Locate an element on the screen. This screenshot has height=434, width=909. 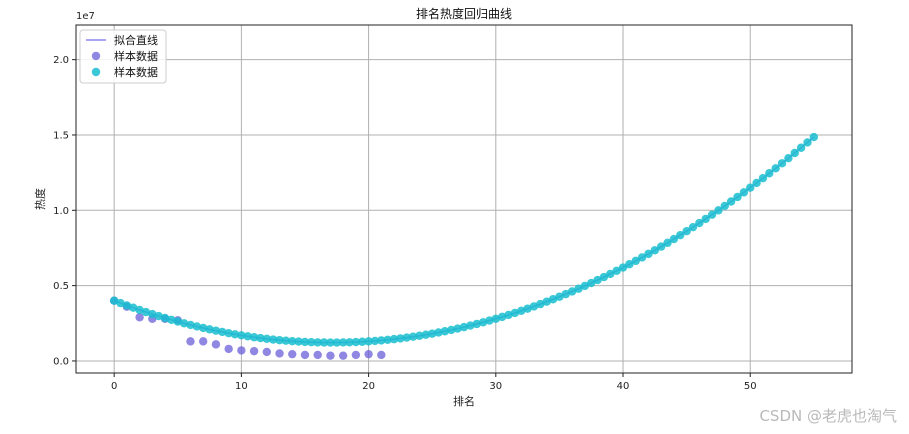
y-tick-label: 0.0 is located at coordinates (61, 361).